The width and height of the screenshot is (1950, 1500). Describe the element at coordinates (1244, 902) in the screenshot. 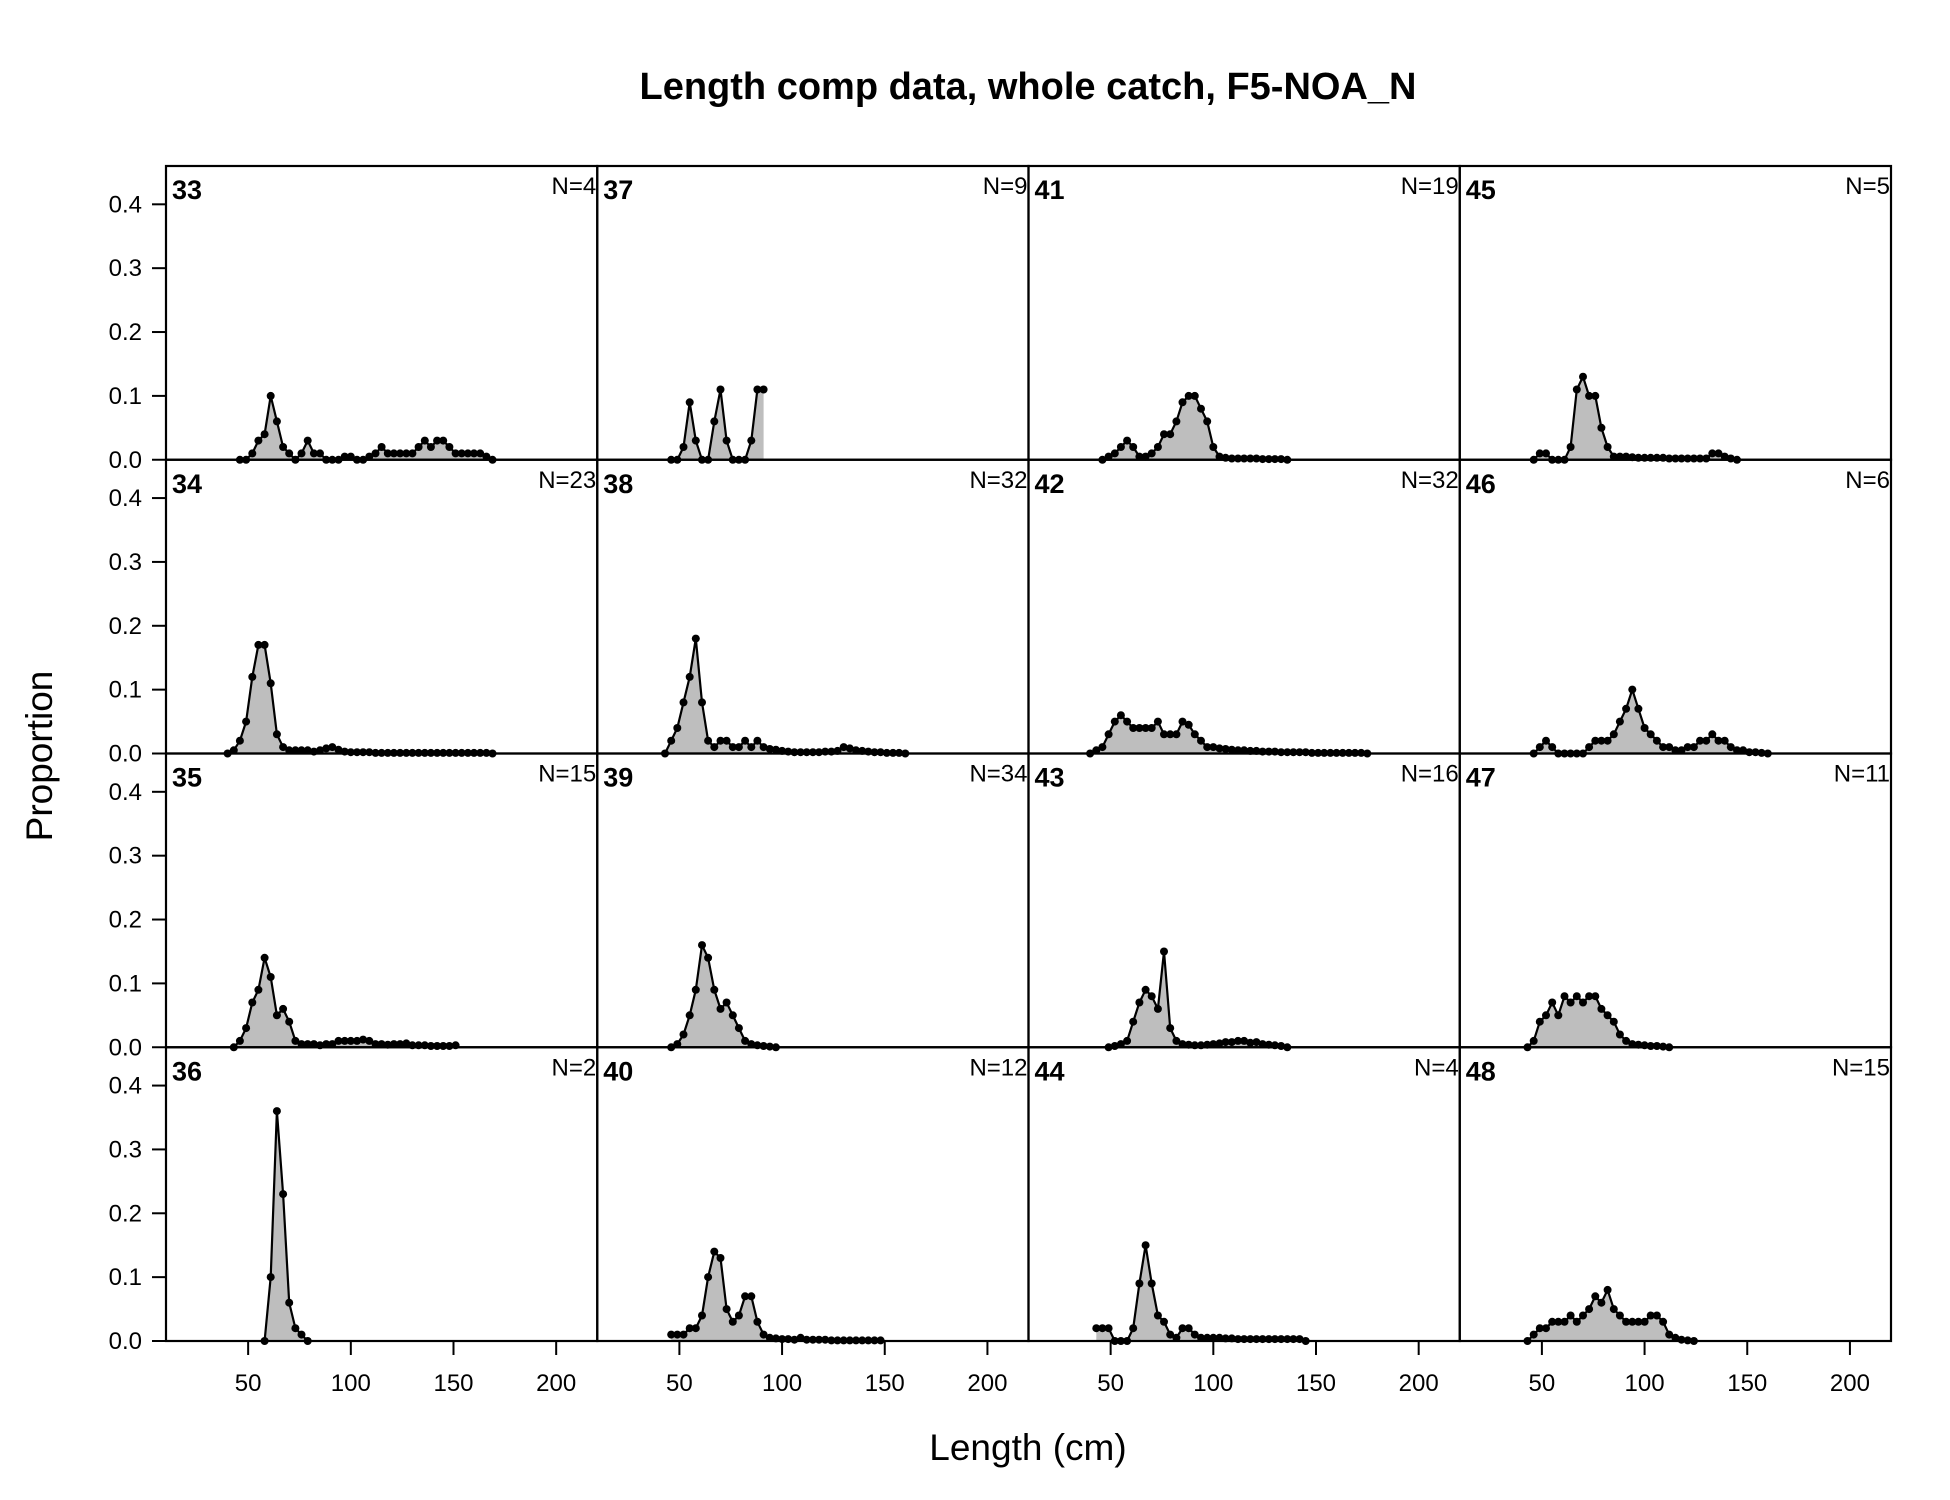

I see `panel-43: 43 N=16` at that location.